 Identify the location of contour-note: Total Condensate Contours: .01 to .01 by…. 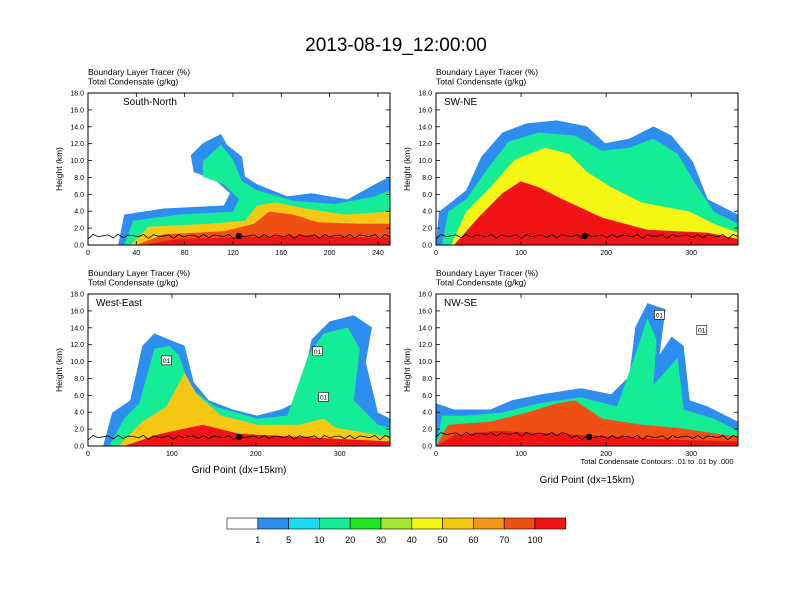
(656, 461).